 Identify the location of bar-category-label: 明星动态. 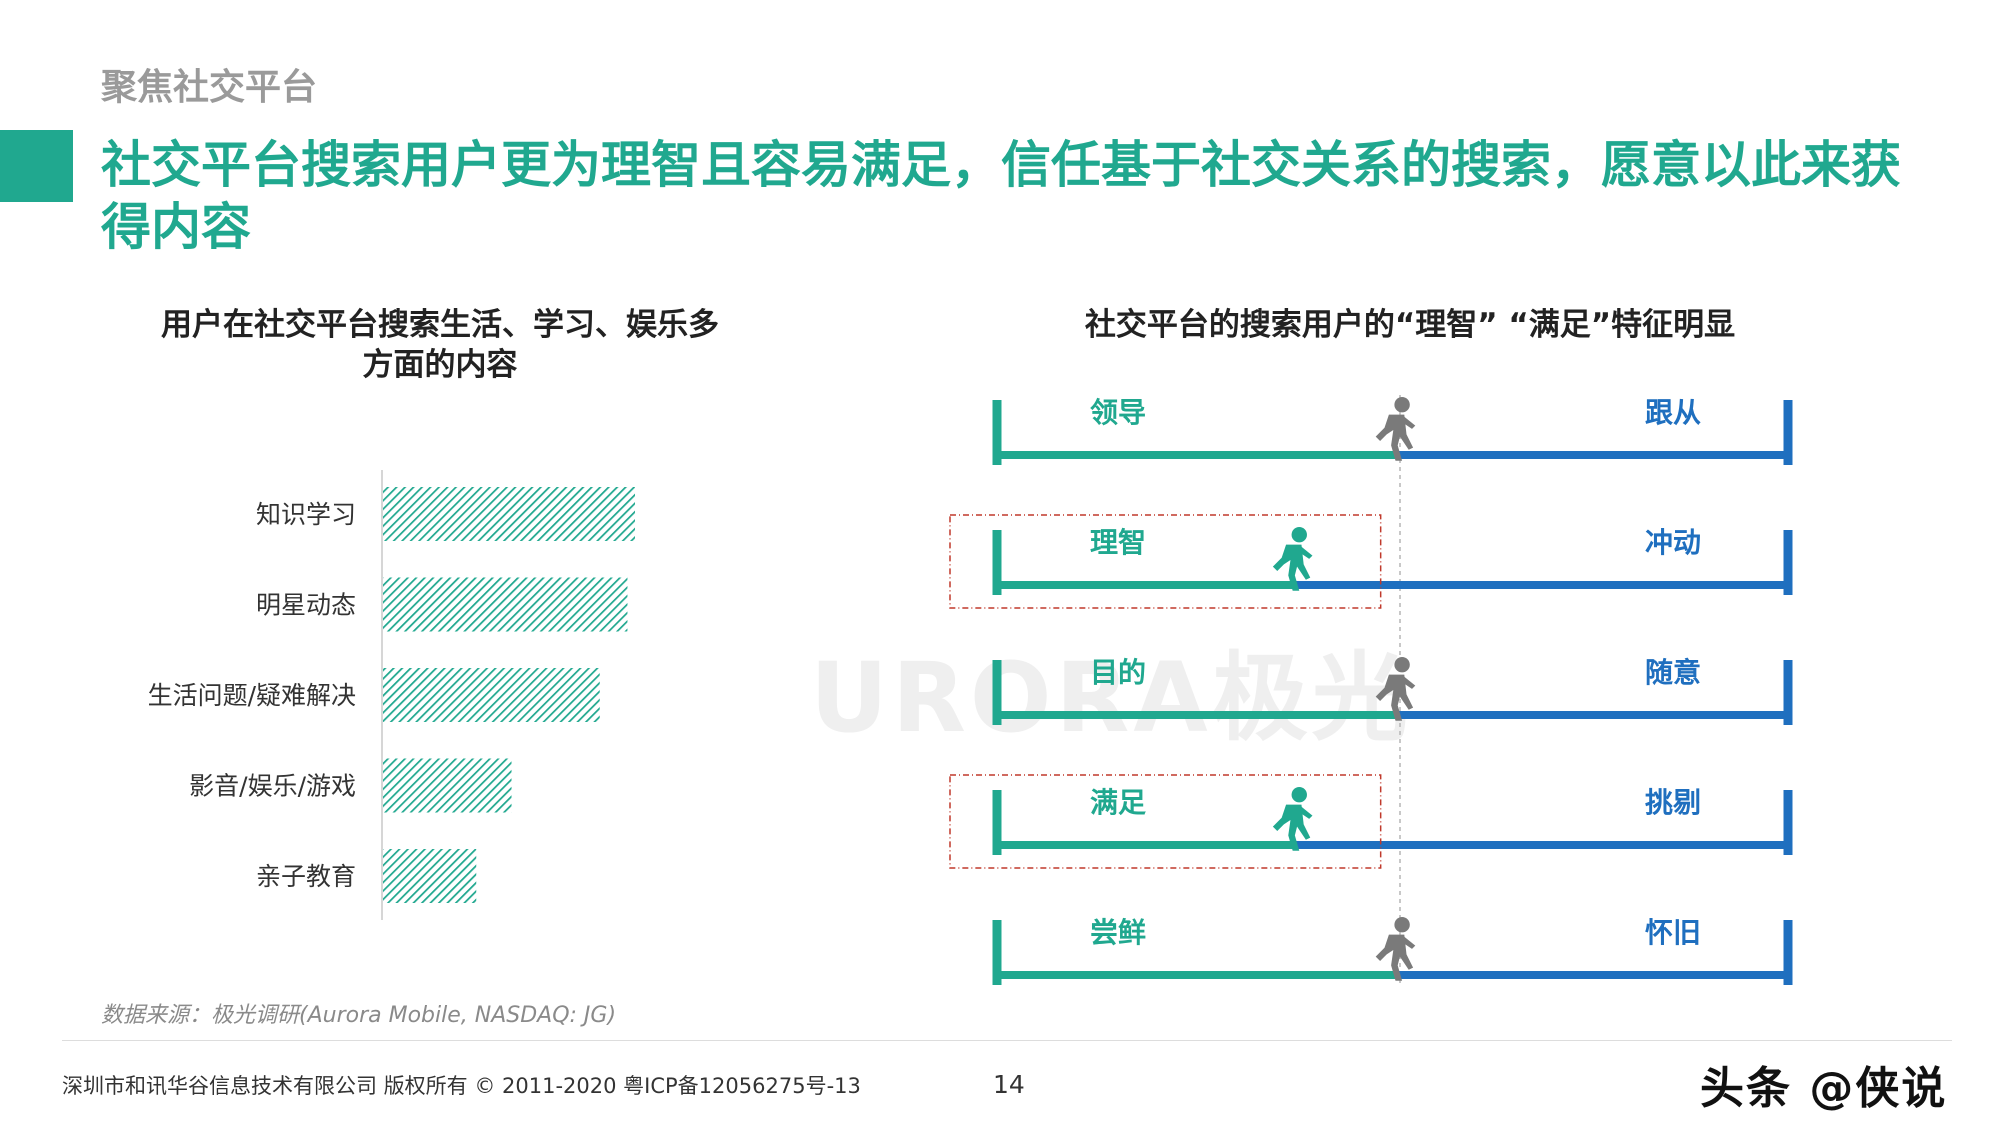
(306, 605).